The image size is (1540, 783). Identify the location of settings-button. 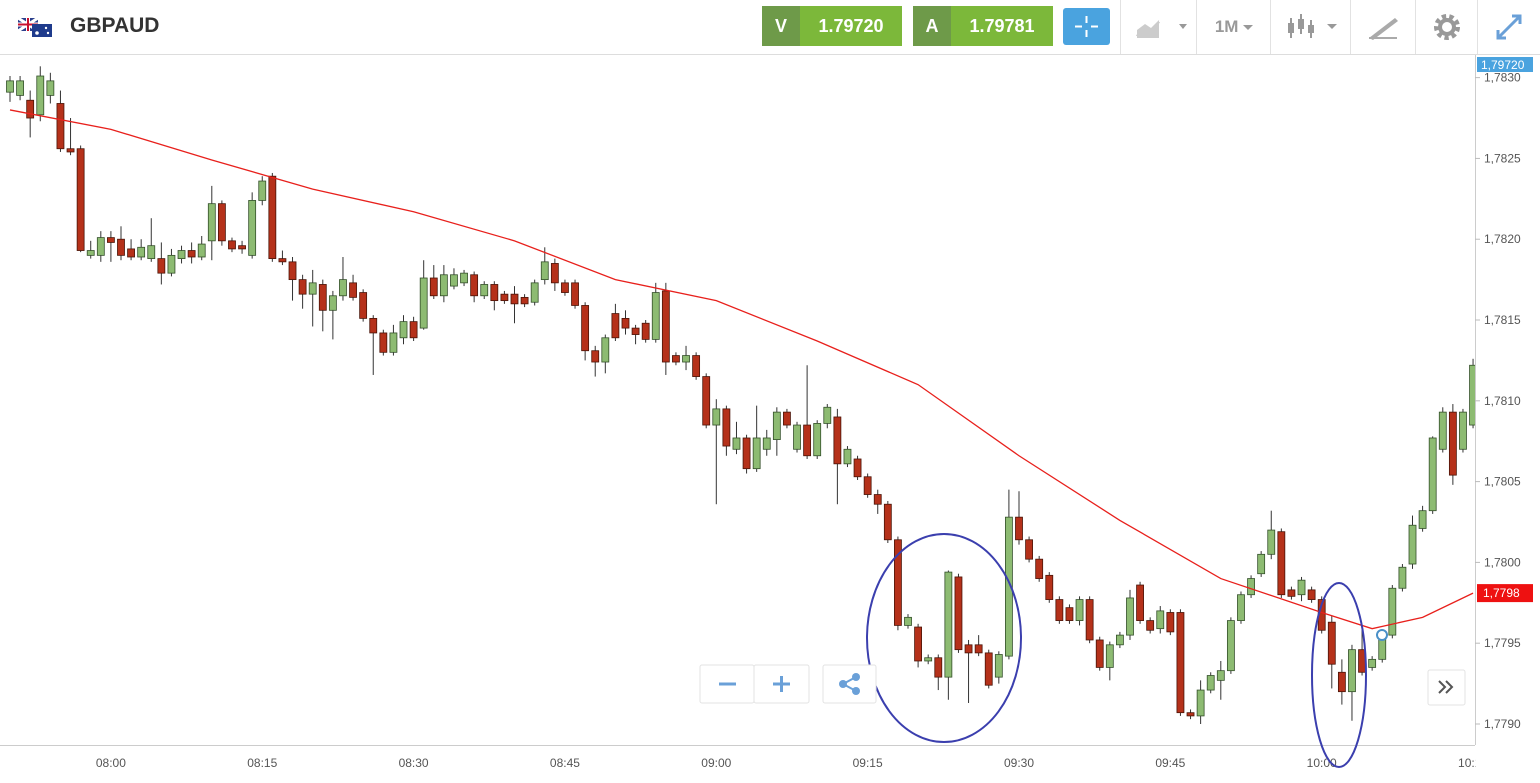
(1446, 27).